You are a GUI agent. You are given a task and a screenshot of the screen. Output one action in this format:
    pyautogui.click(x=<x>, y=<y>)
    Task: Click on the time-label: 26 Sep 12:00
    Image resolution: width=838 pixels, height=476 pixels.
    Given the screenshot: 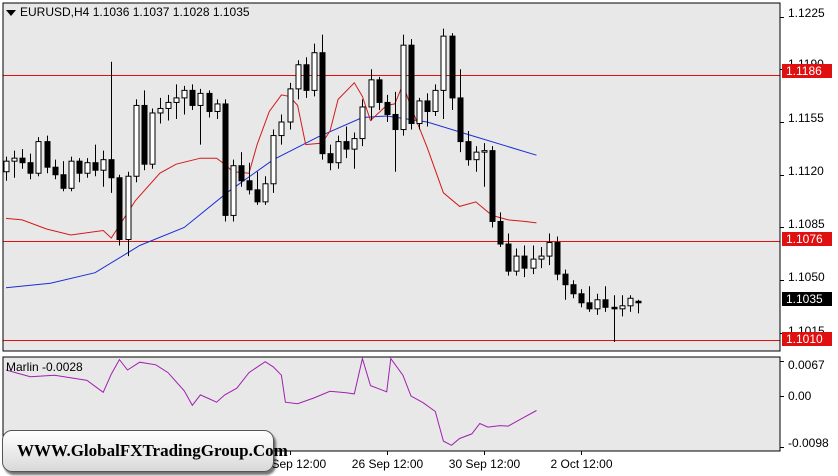 What is the action you would take?
    pyautogui.click(x=387, y=464)
    